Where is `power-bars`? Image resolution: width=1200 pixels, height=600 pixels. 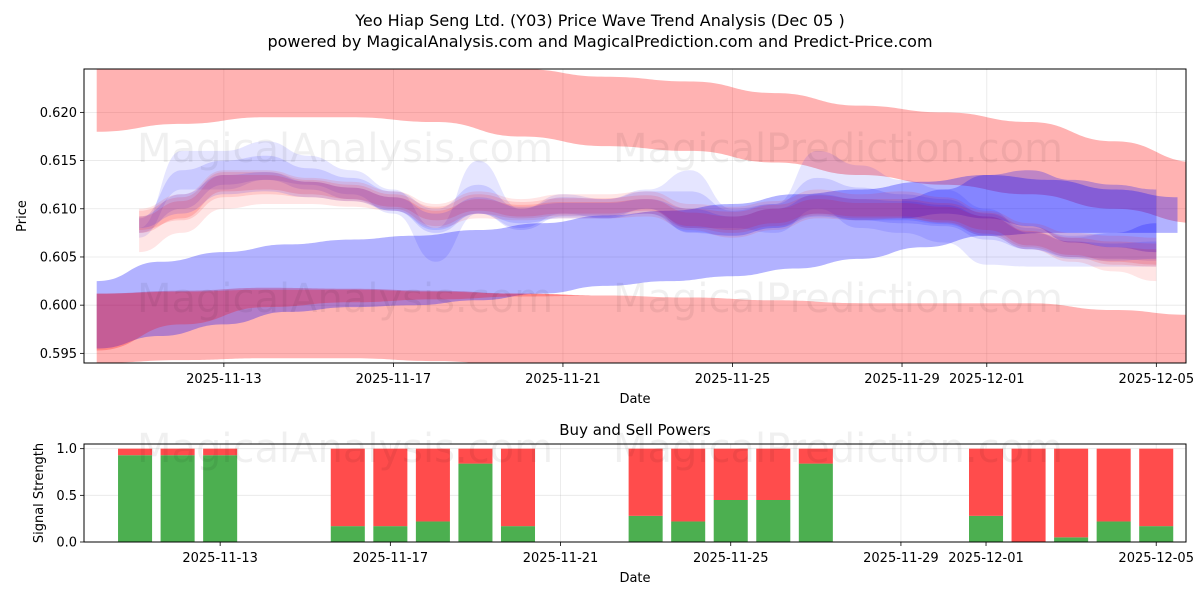 power-bars is located at coordinates (646, 495).